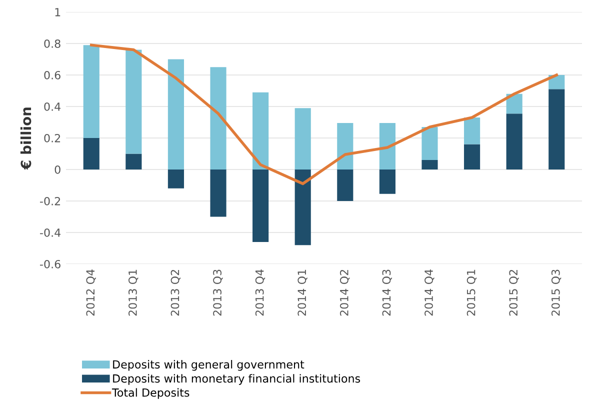  Describe the element at coordinates (236, 379) in the screenshot. I see `legend-label: Deposits with monetary financial institutions` at that location.